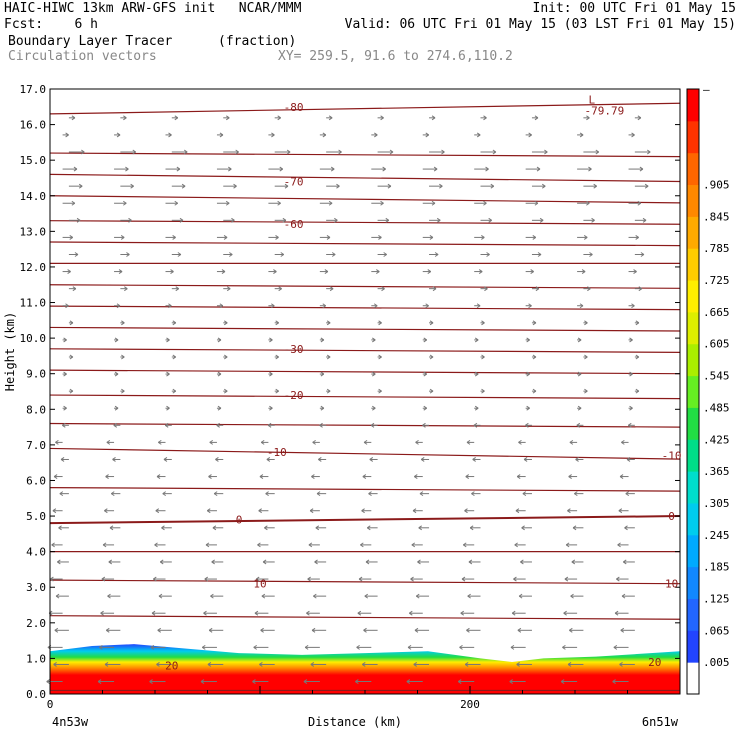 The image size is (740, 740). Describe the element at coordinates (716, 312) in the screenshot. I see `colorbar-label: .665` at that location.